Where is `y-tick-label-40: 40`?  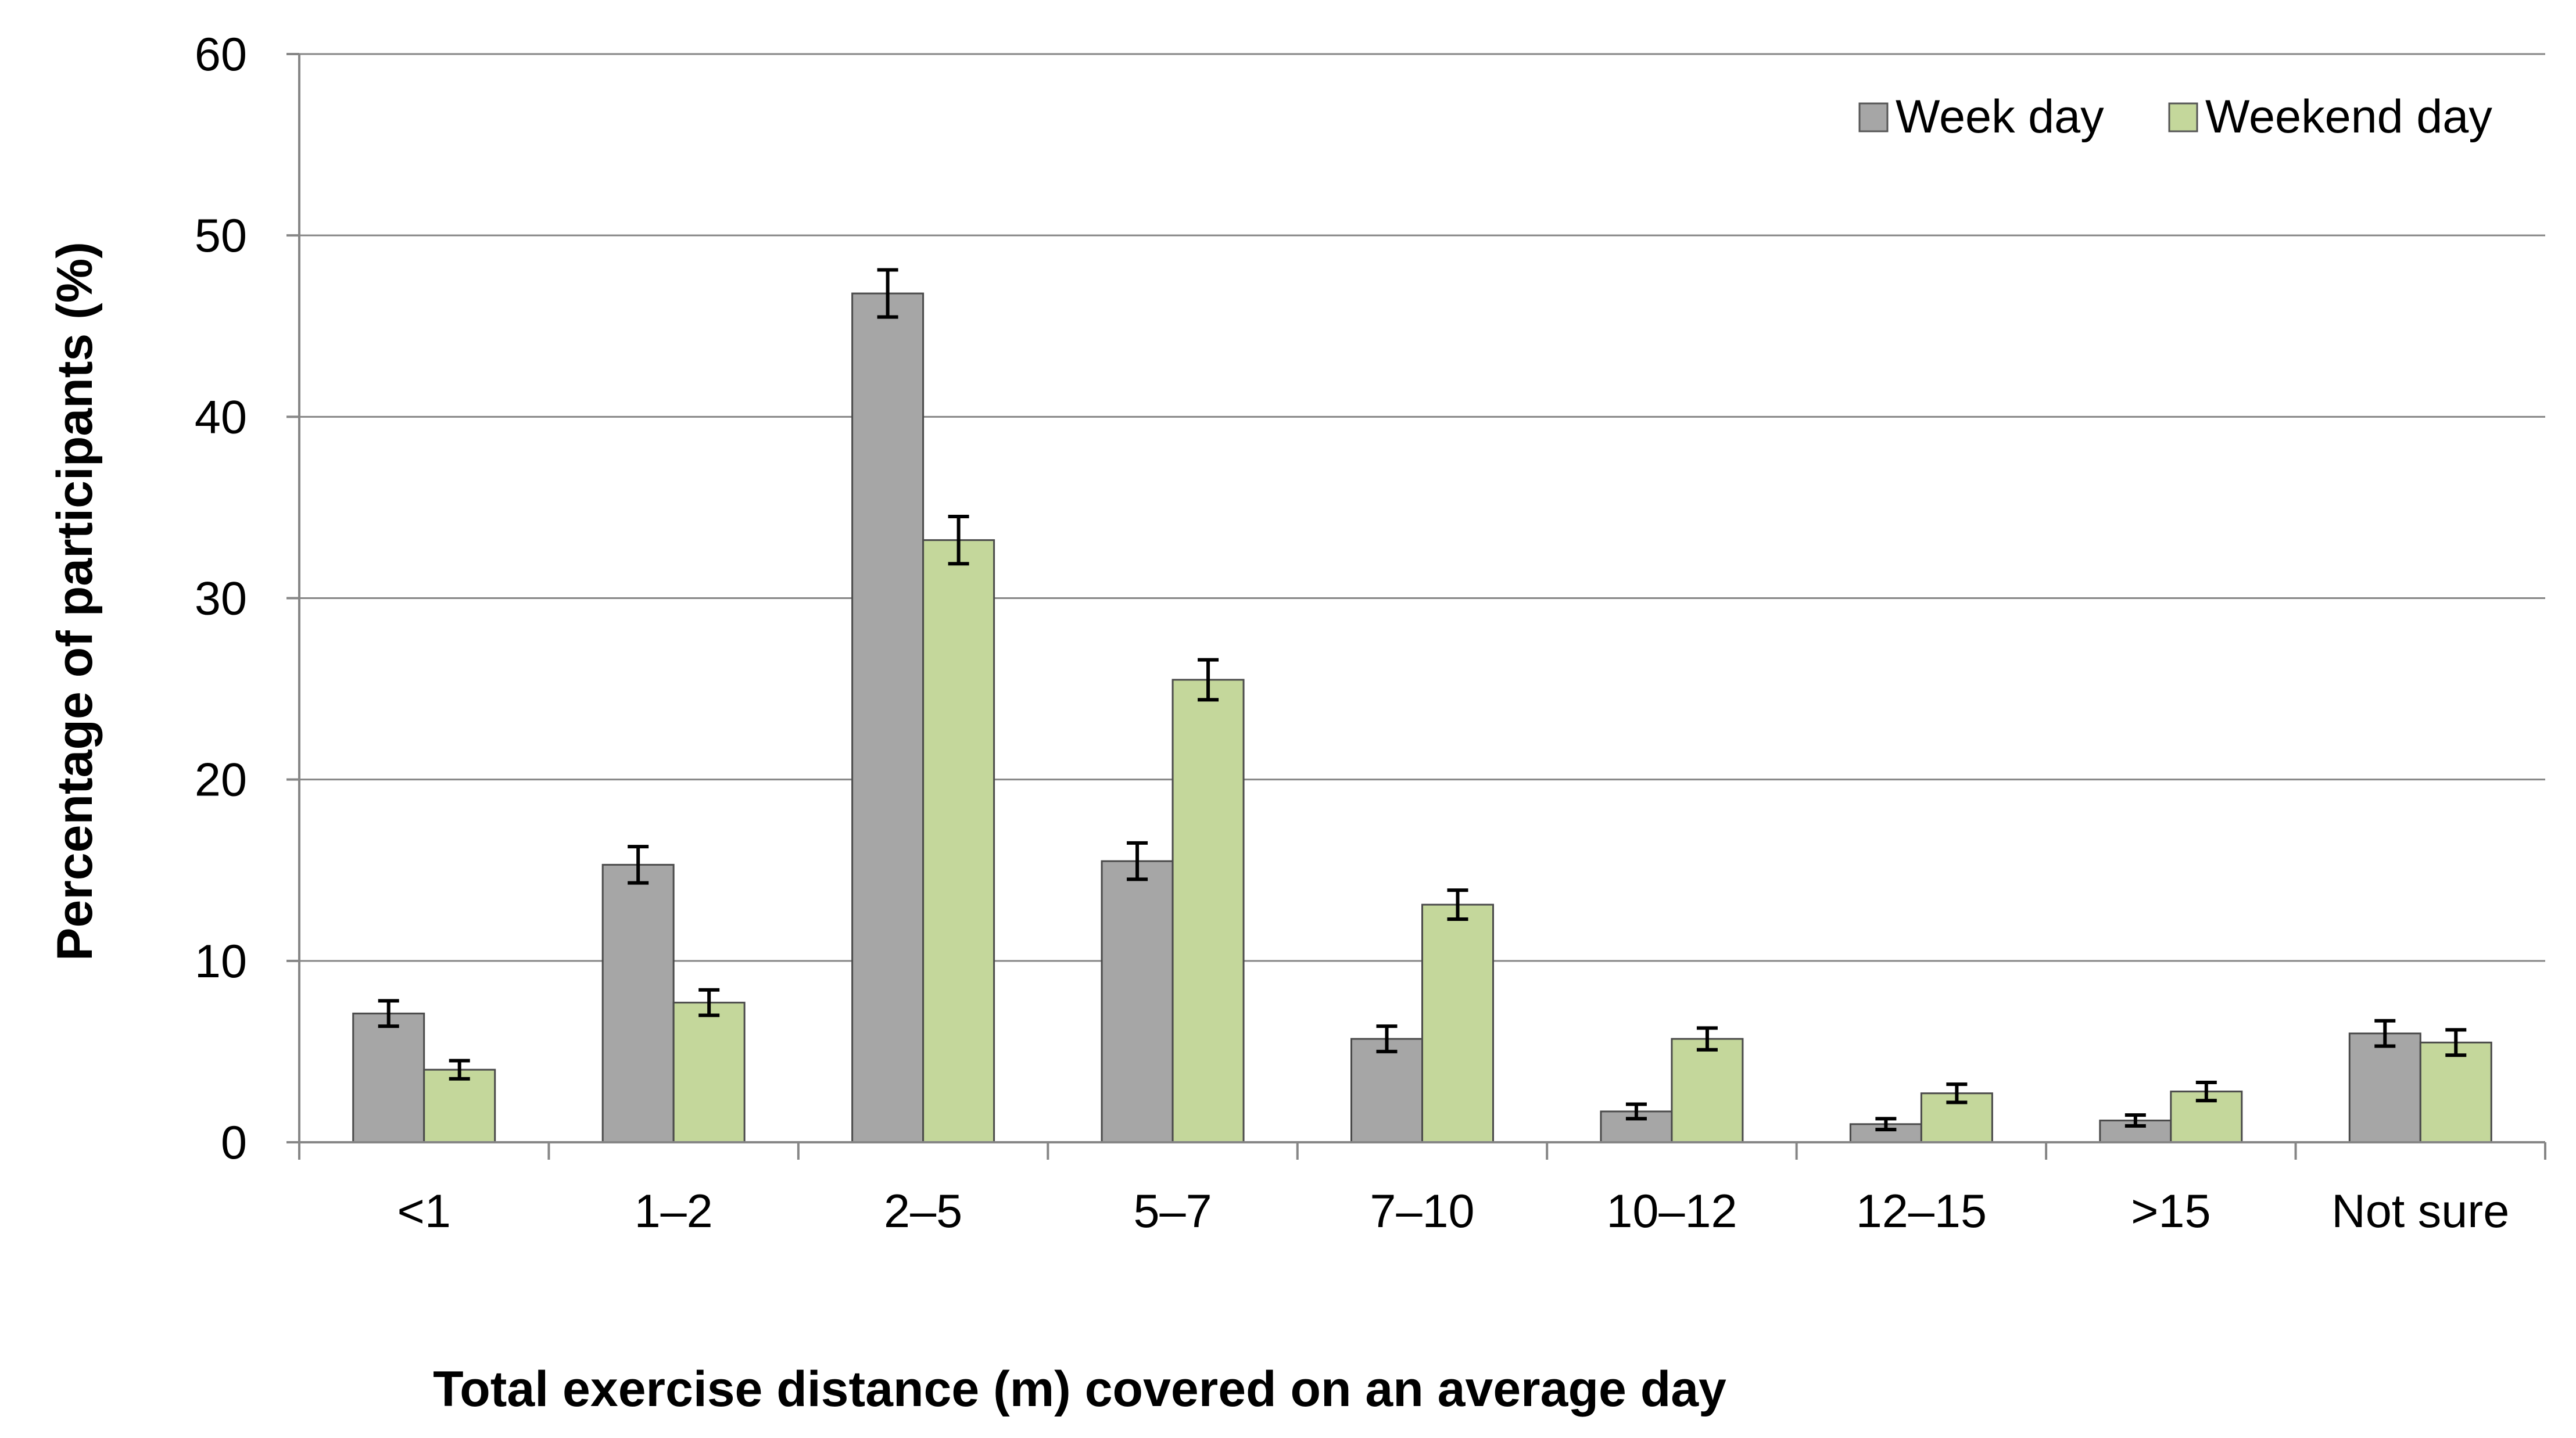 y-tick-label-40: 40 is located at coordinates (221, 417).